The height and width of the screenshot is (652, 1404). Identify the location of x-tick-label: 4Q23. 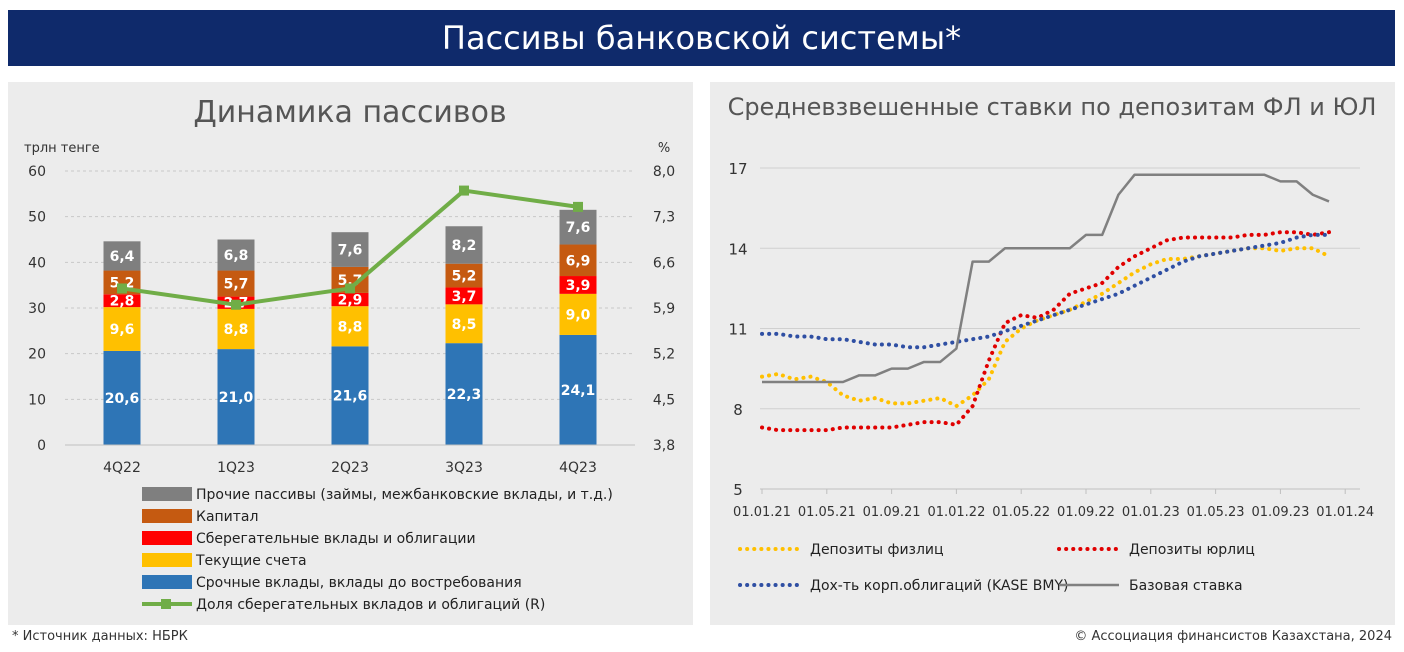
(578, 468).